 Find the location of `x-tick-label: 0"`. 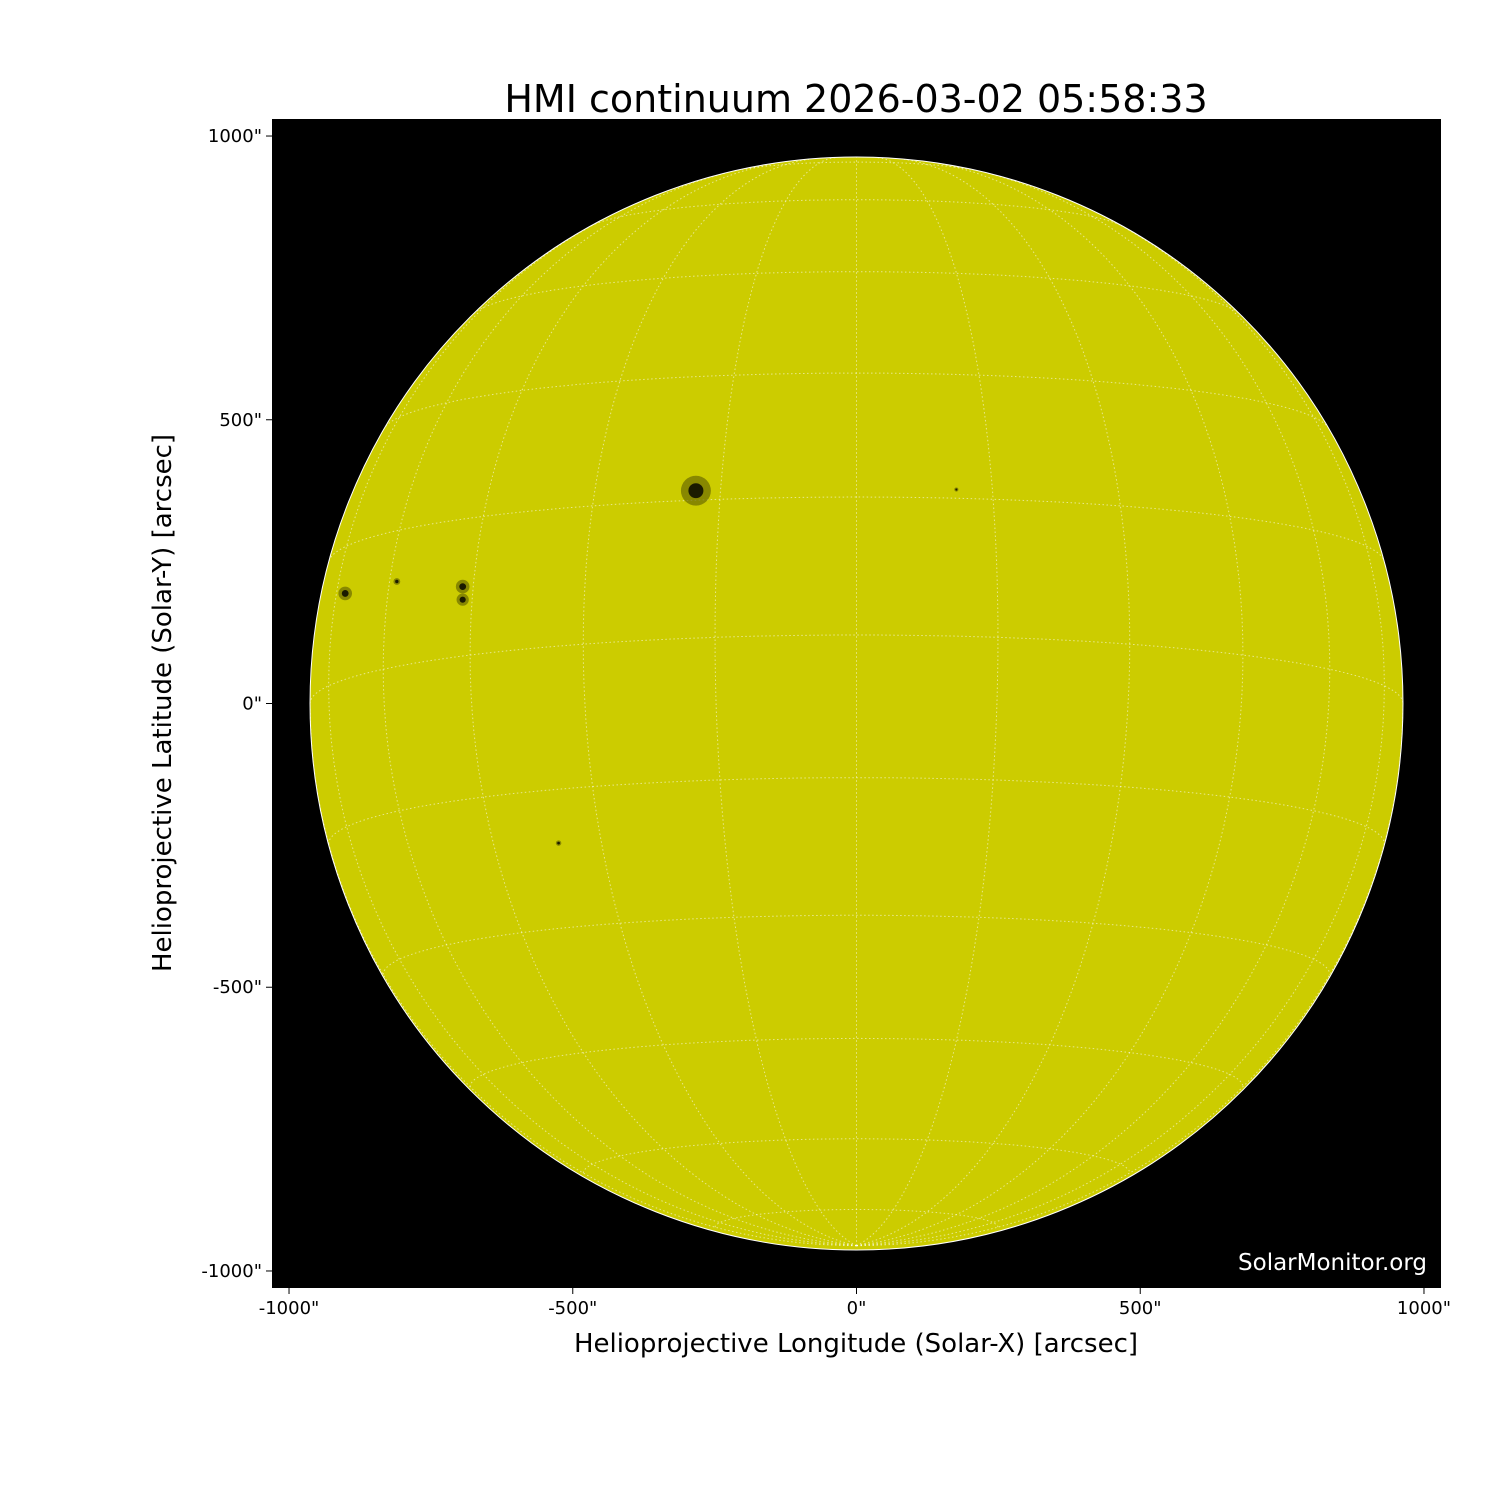

x-tick-label: 0" is located at coordinates (857, 1308).